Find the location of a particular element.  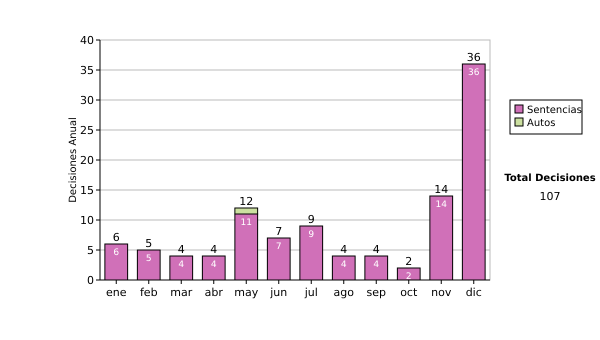

x-tick-label: nov is located at coordinates (441, 292).